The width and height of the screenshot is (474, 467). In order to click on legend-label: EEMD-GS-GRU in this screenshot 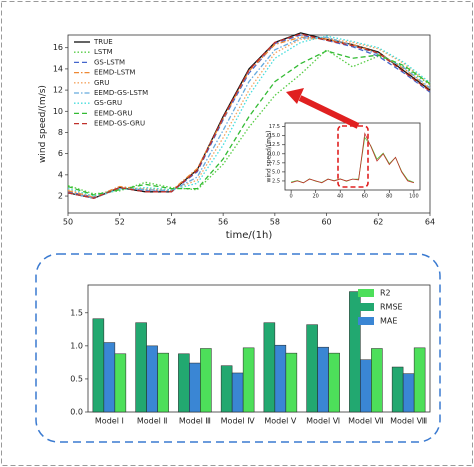, I will do `click(119, 124)`.